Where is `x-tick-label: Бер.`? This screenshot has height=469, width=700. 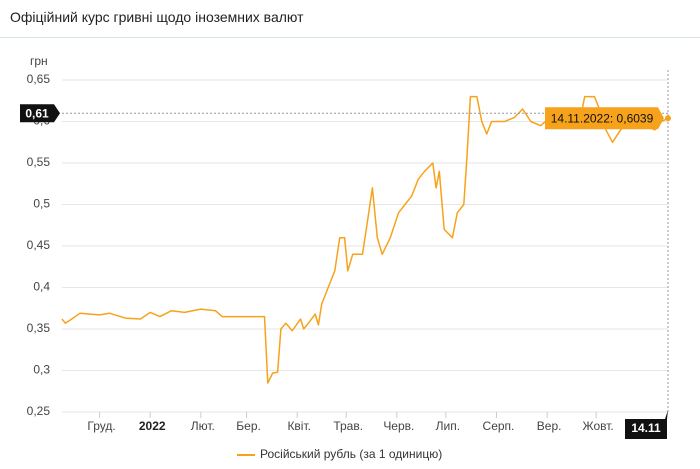
x-tick-label: Бер. is located at coordinates (248, 426).